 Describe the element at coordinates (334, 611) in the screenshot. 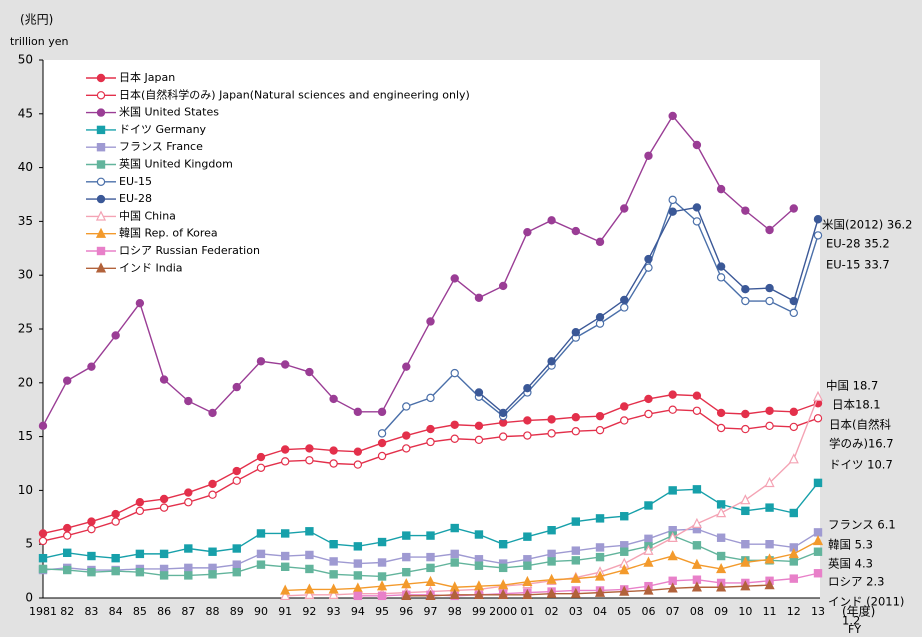

I see `x-tick-label: 93` at that location.